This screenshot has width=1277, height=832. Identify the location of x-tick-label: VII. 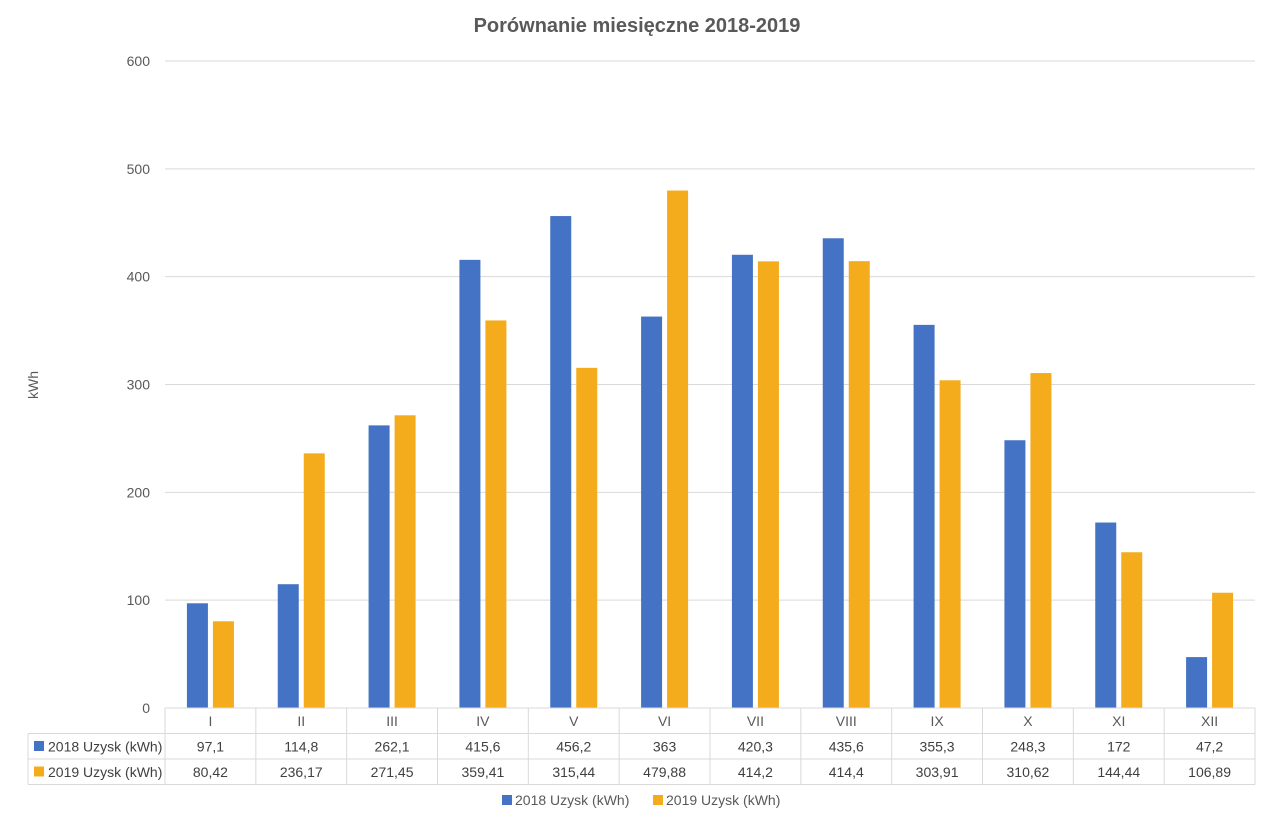
(755, 721).